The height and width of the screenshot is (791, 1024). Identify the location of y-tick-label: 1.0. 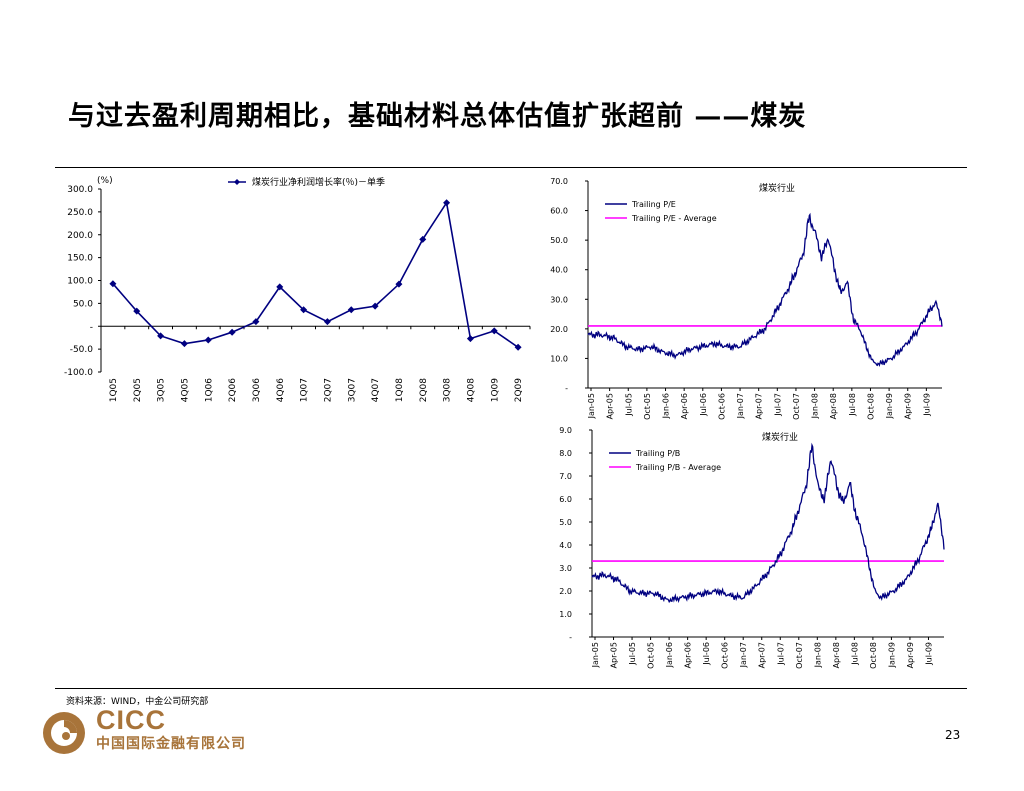
(565, 614).